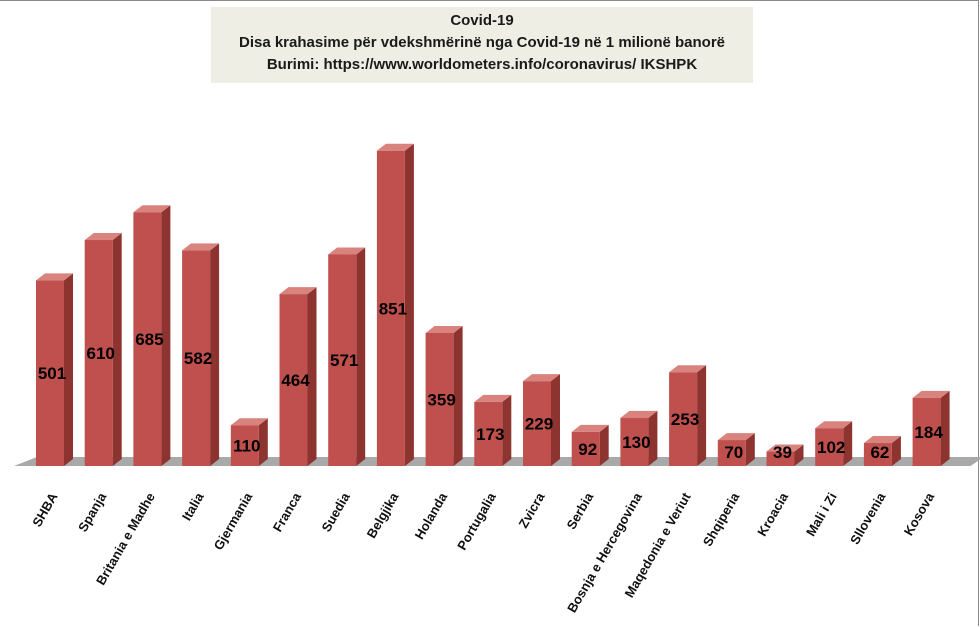 This screenshot has height=627, width=980. What do you see at coordinates (919, 513) in the screenshot?
I see `category-label: Kosova` at bounding box center [919, 513].